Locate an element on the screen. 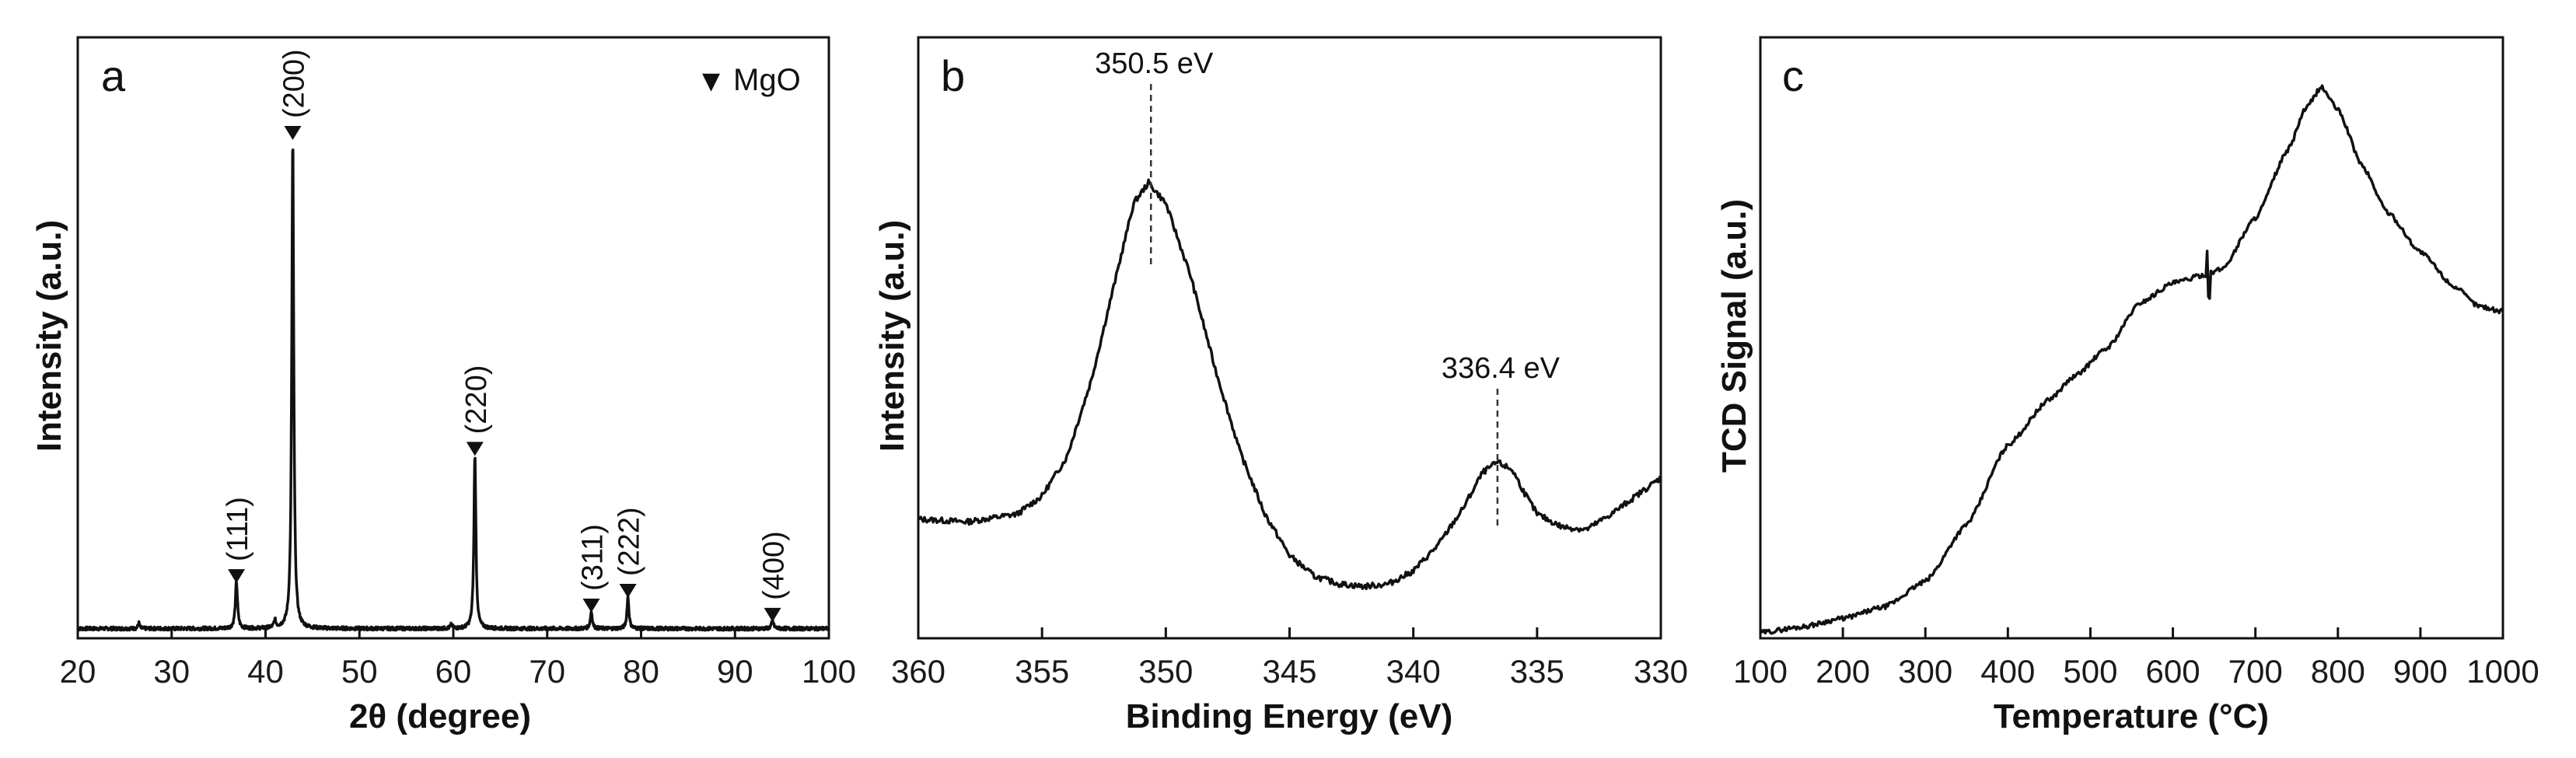  c-x-ticks: 100 200 300 400 500 600 700 800 900 1000 is located at coordinates (2136, 658).